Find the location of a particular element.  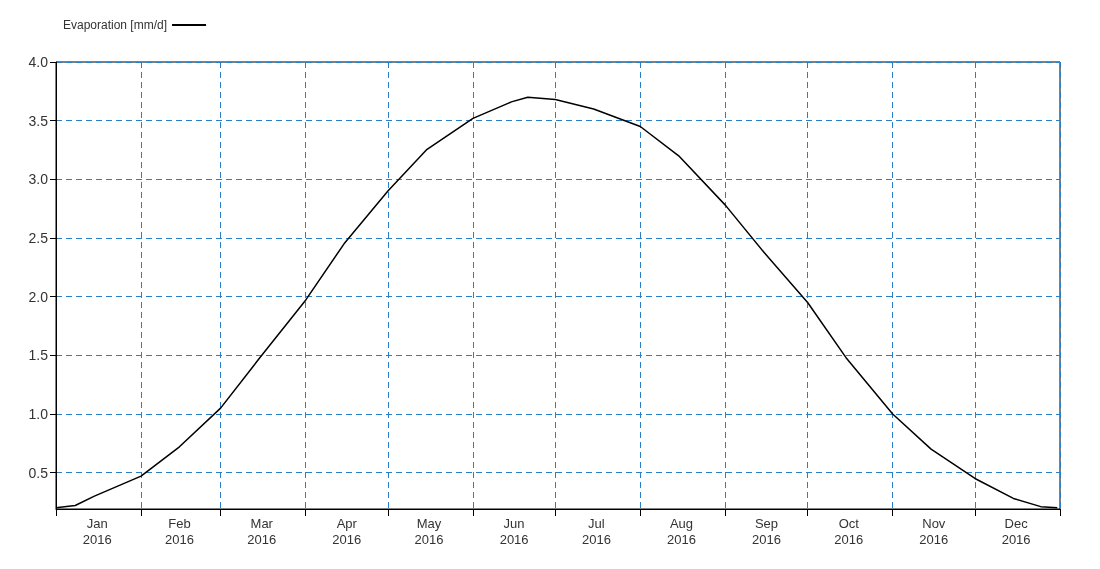

y-tick-label: 0.5 is located at coordinates (38, 472).